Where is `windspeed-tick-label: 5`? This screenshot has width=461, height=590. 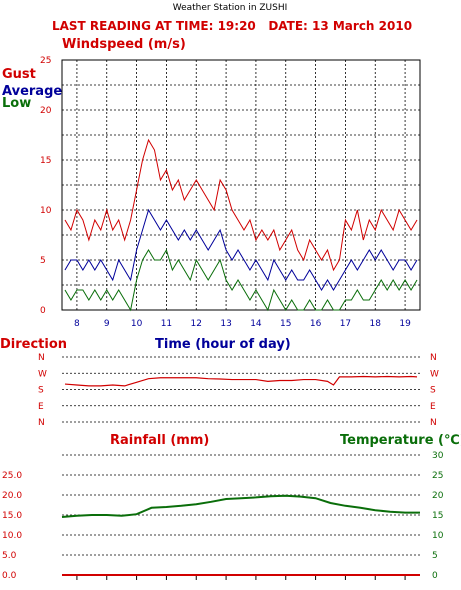 windspeed-tick-label: 5 is located at coordinates (43, 261).